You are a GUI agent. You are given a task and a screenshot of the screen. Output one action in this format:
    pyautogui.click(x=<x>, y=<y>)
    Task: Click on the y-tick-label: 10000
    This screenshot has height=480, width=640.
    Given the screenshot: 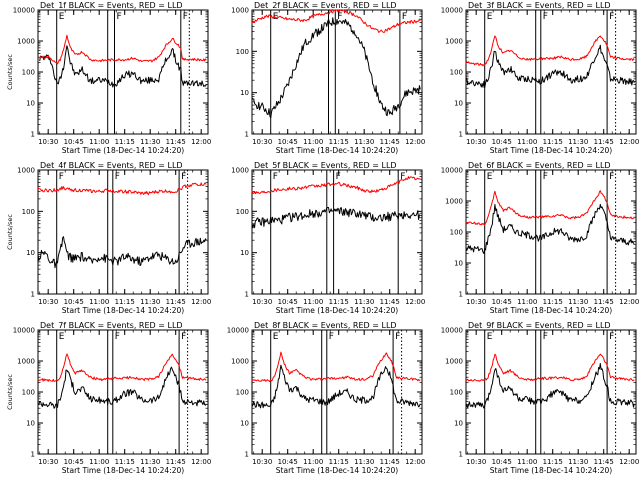 What is the action you would take?
    pyautogui.click(x=24, y=331)
    